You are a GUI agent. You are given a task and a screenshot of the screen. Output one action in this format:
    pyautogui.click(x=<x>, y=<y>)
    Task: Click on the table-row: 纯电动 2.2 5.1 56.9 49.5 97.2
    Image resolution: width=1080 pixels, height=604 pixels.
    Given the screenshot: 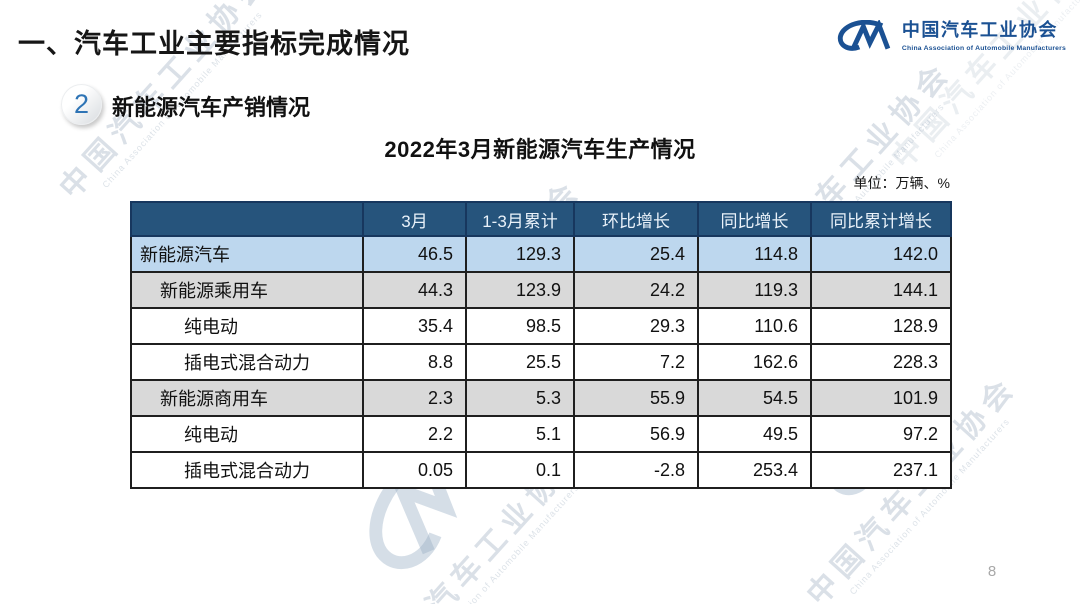 What is the action you would take?
    pyautogui.click(x=541, y=434)
    